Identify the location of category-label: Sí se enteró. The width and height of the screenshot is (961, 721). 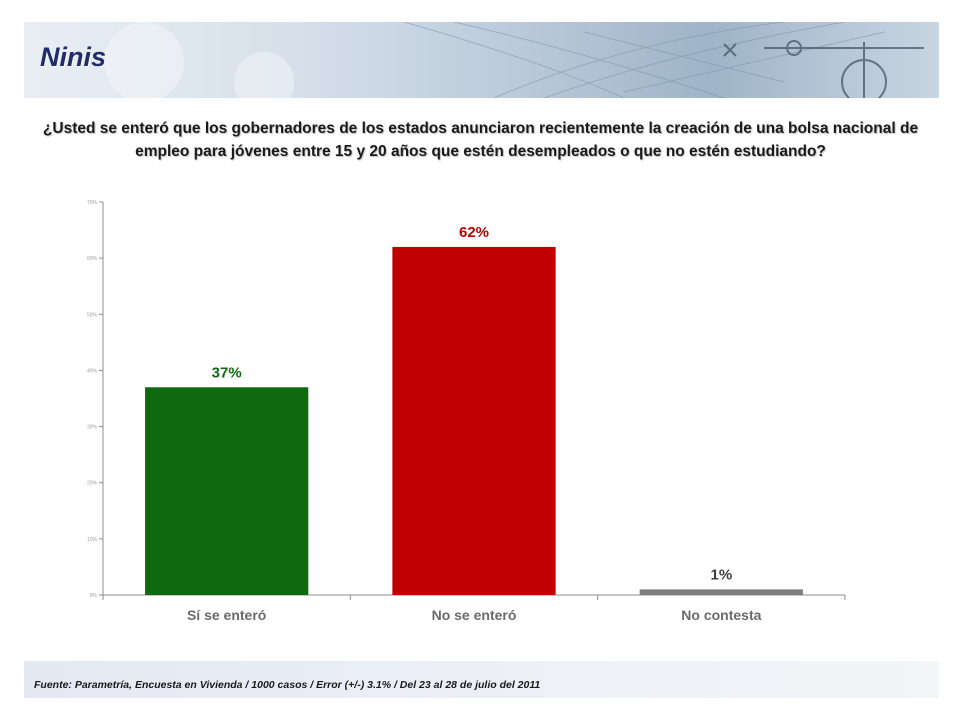
(226, 615).